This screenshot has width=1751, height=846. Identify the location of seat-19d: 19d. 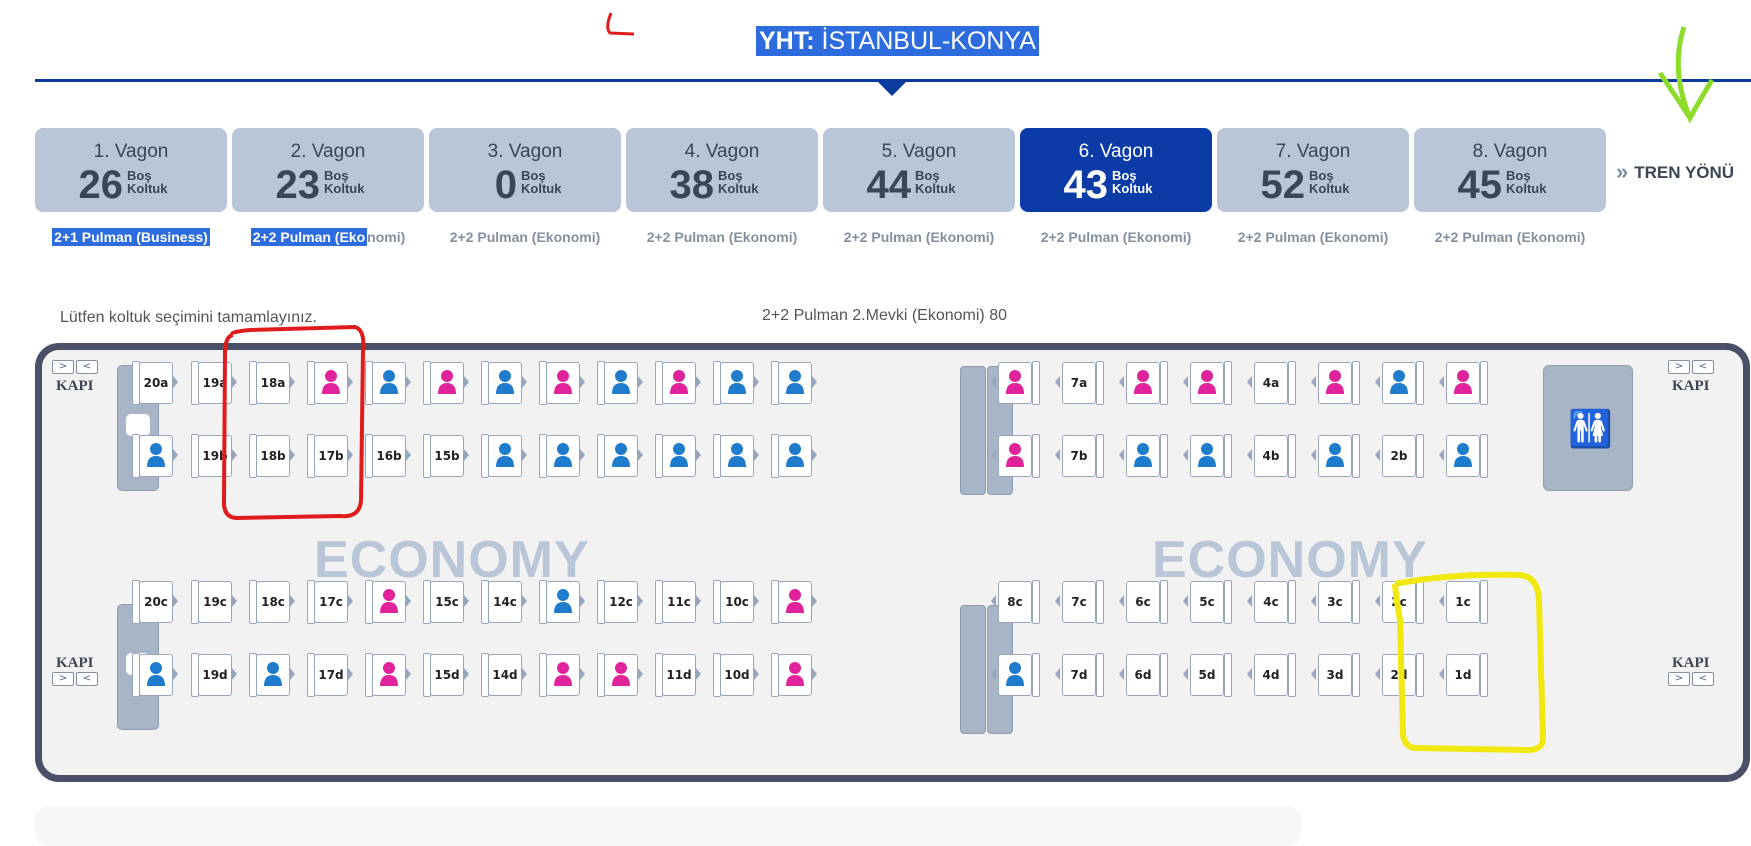
(215, 675).